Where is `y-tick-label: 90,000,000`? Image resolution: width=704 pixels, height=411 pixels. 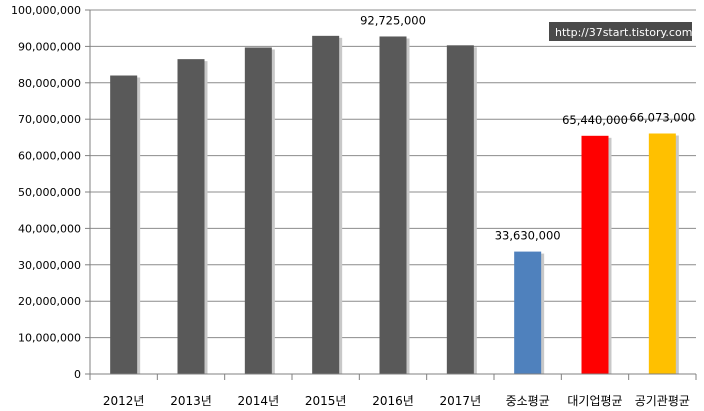 y-tick-label: 90,000,000 is located at coordinates (49, 46).